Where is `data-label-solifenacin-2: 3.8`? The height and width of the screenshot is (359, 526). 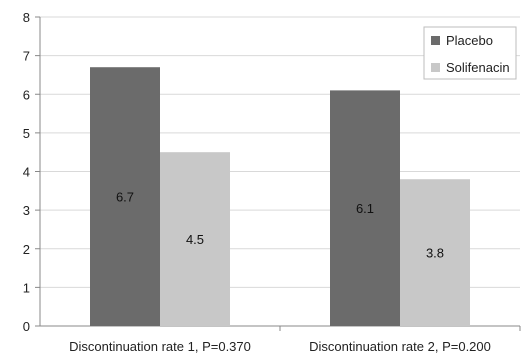
data-label-solifenacin-2: 3.8 is located at coordinates (435, 253).